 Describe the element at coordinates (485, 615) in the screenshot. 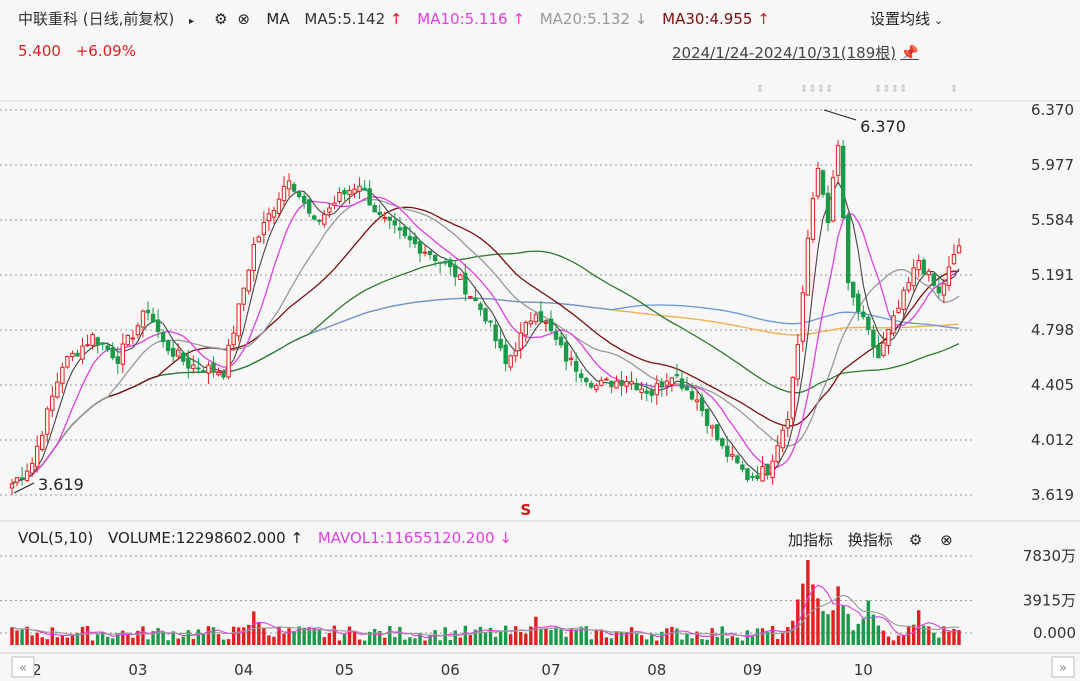

I see `mavol2-line` at that location.